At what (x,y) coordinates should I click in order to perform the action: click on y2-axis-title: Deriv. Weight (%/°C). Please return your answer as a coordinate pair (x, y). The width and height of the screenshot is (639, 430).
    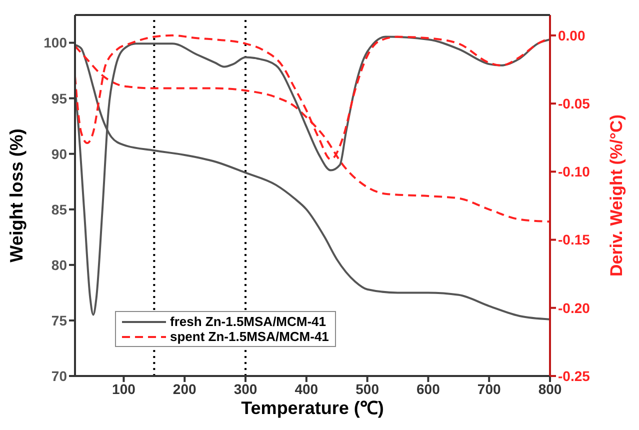
    Looking at the image, I should click on (616, 195).